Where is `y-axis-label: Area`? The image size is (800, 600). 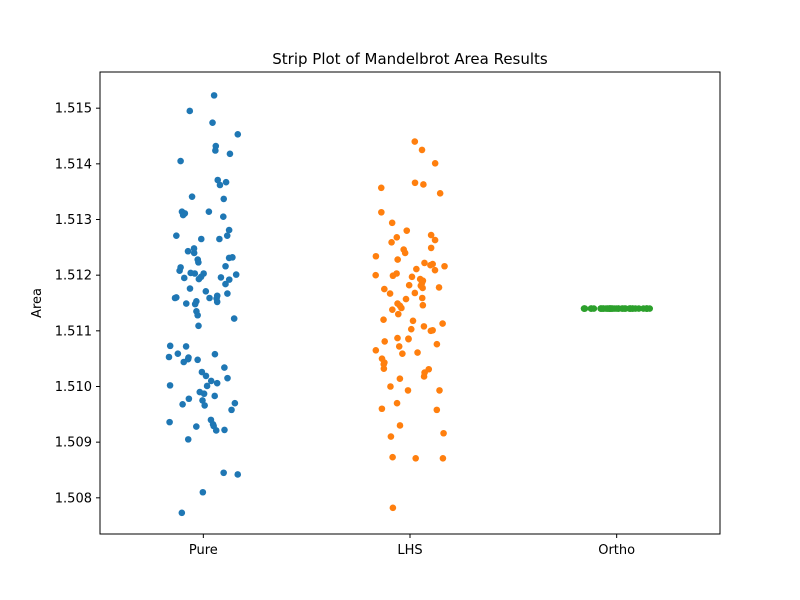
y-axis-label: Area is located at coordinates (37, 303).